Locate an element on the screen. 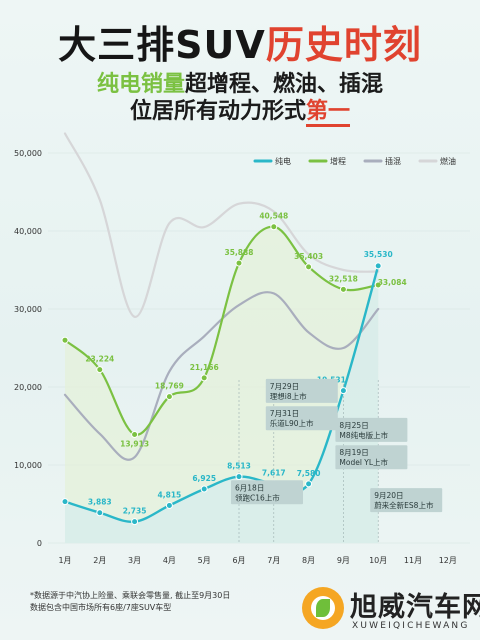 The image size is (480, 640). data-label-erev: 23,224 is located at coordinates (99, 359).